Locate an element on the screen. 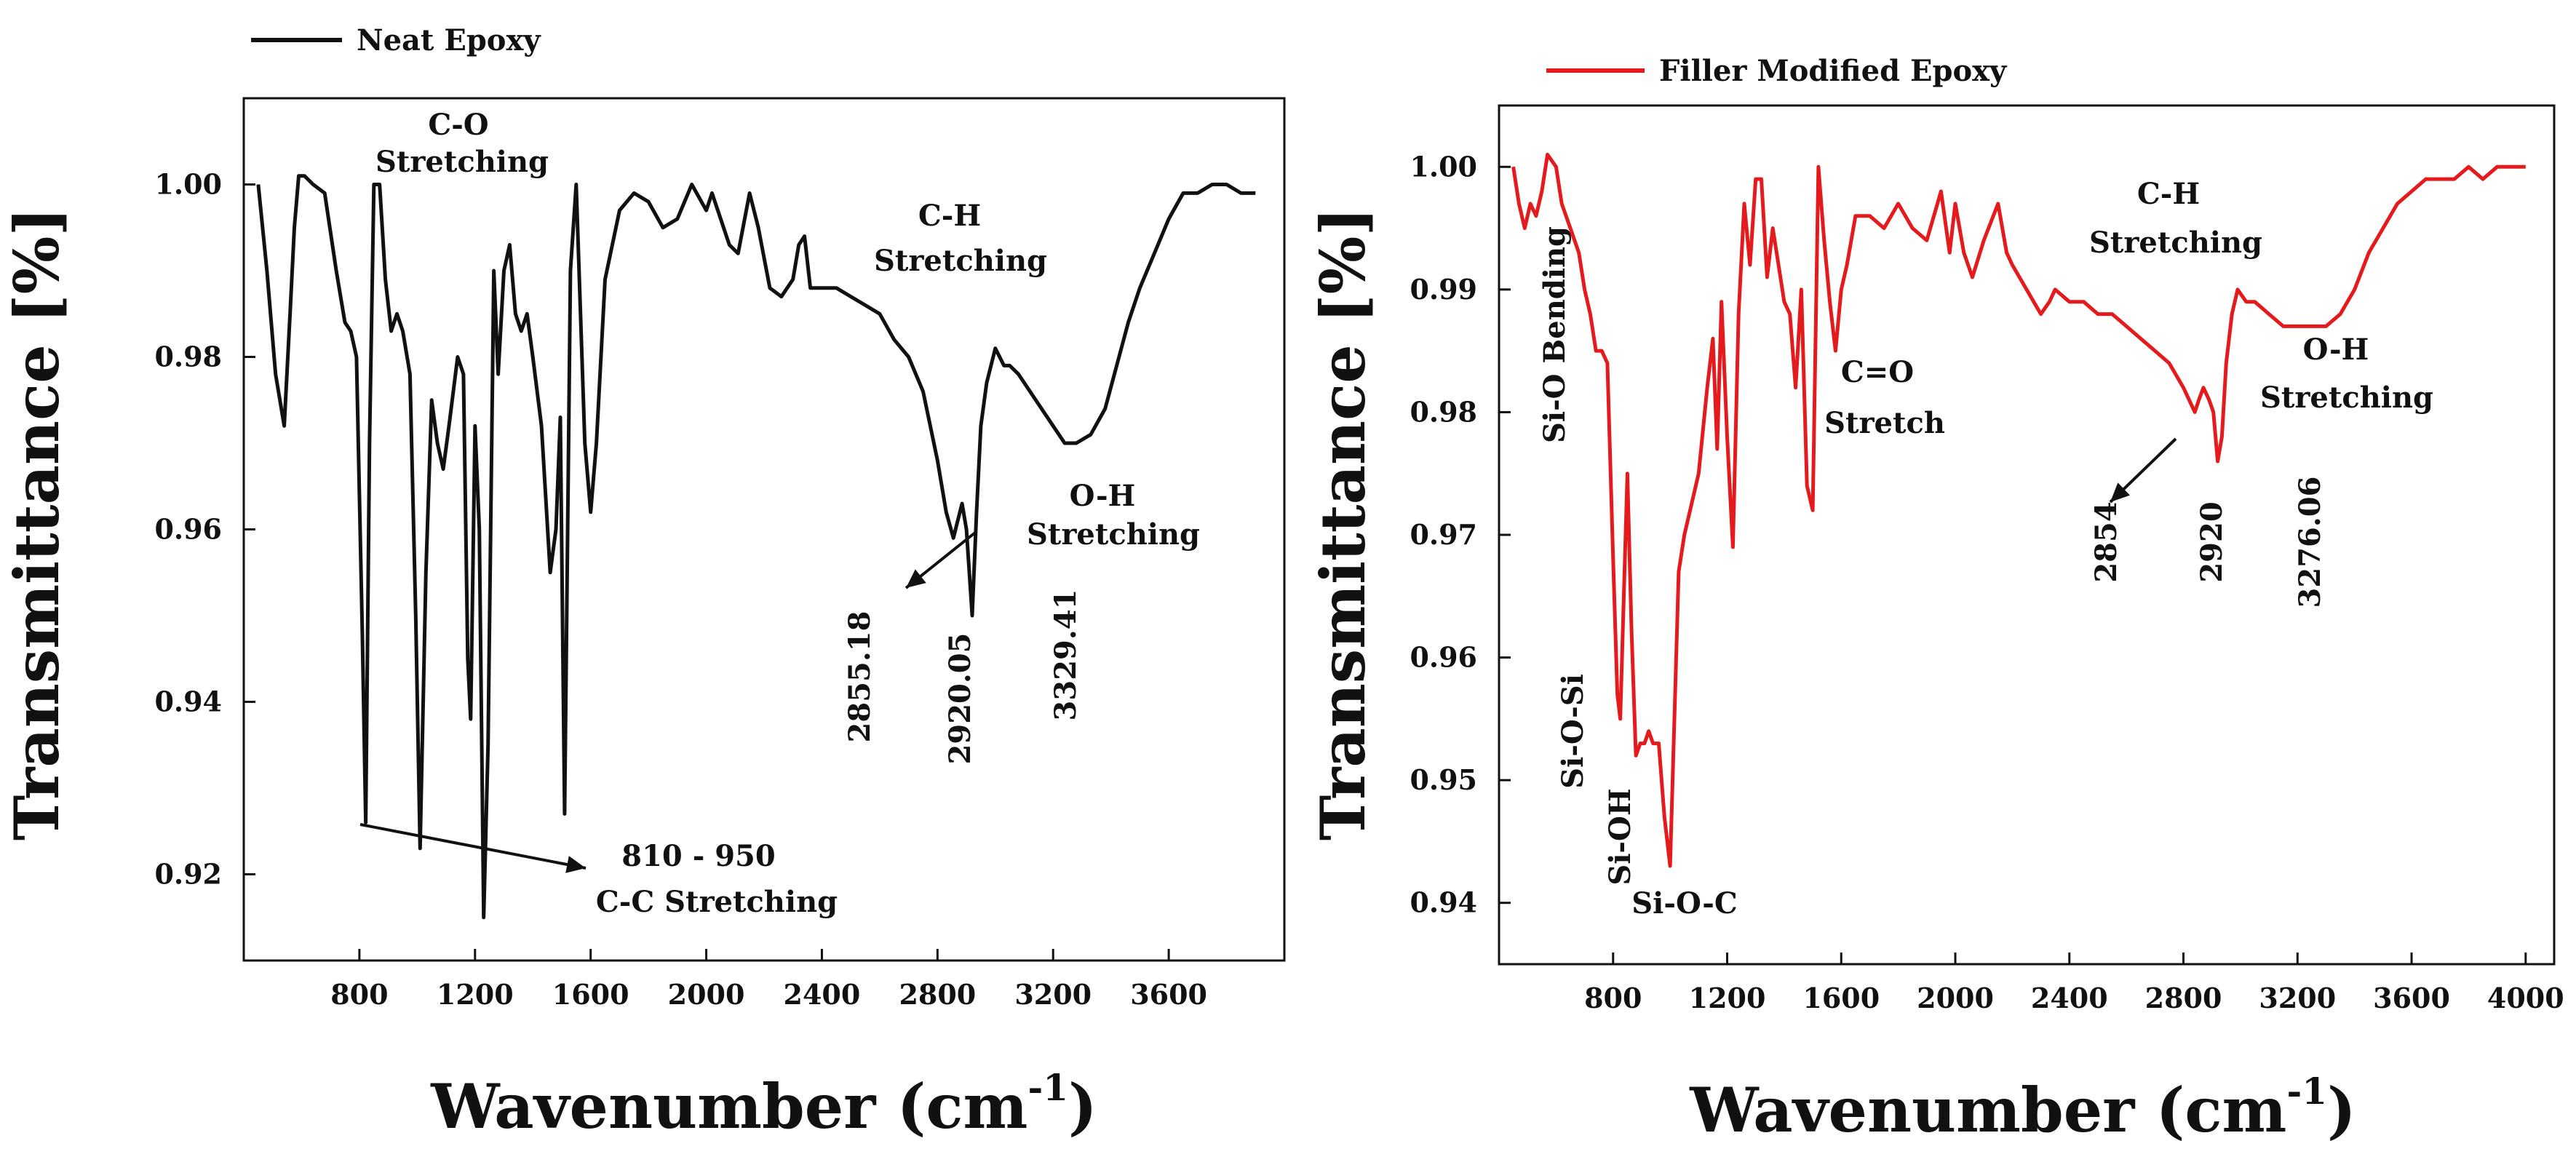 The height and width of the screenshot is (1173, 2576). annotation-label: Si-O Bending is located at coordinates (1555, 334).